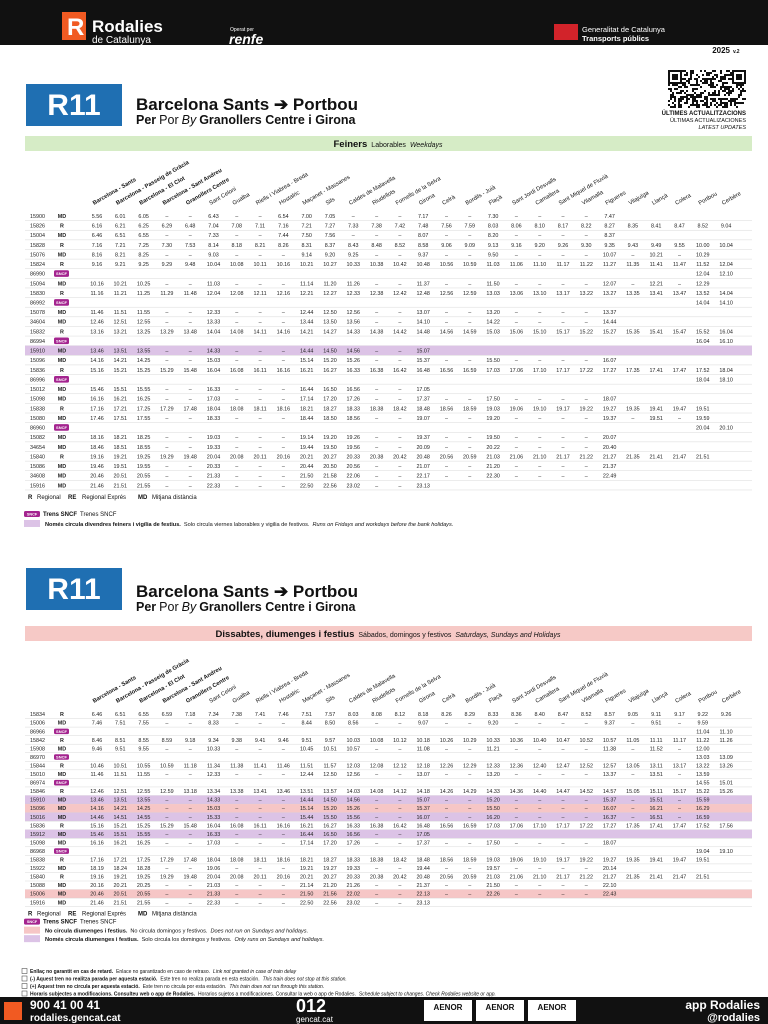  What do you see at coordinates (167, 878) in the screenshot?
I see `time: 19.29` at bounding box center [167, 878].